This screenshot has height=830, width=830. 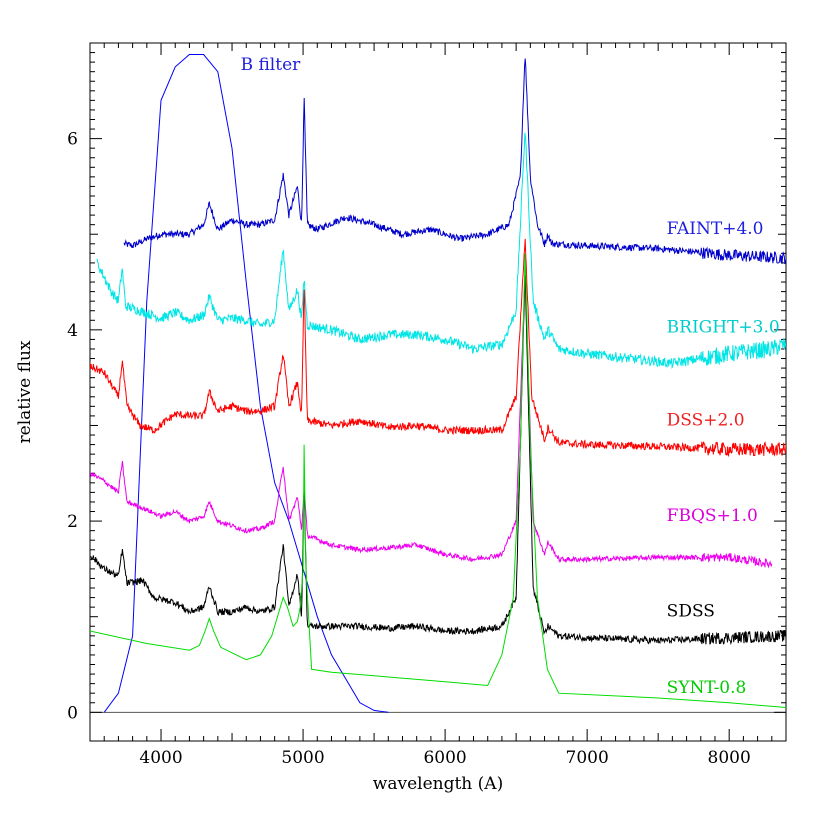 I want to click on series-label: B filter, so click(x=271, y=65).